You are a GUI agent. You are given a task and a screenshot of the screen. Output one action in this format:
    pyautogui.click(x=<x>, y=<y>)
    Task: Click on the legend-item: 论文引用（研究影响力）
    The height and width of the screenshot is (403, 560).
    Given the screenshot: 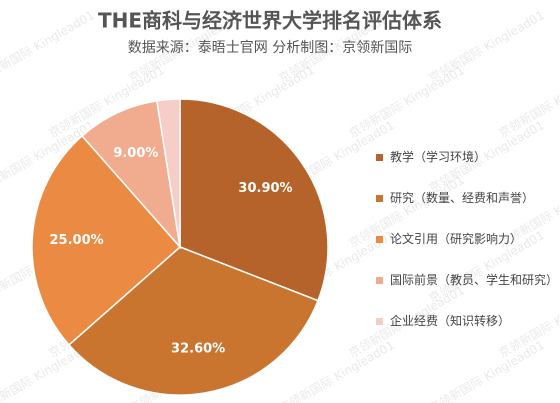 What is the action you would take?
    pyautogui.click(x=465, y=239)
    